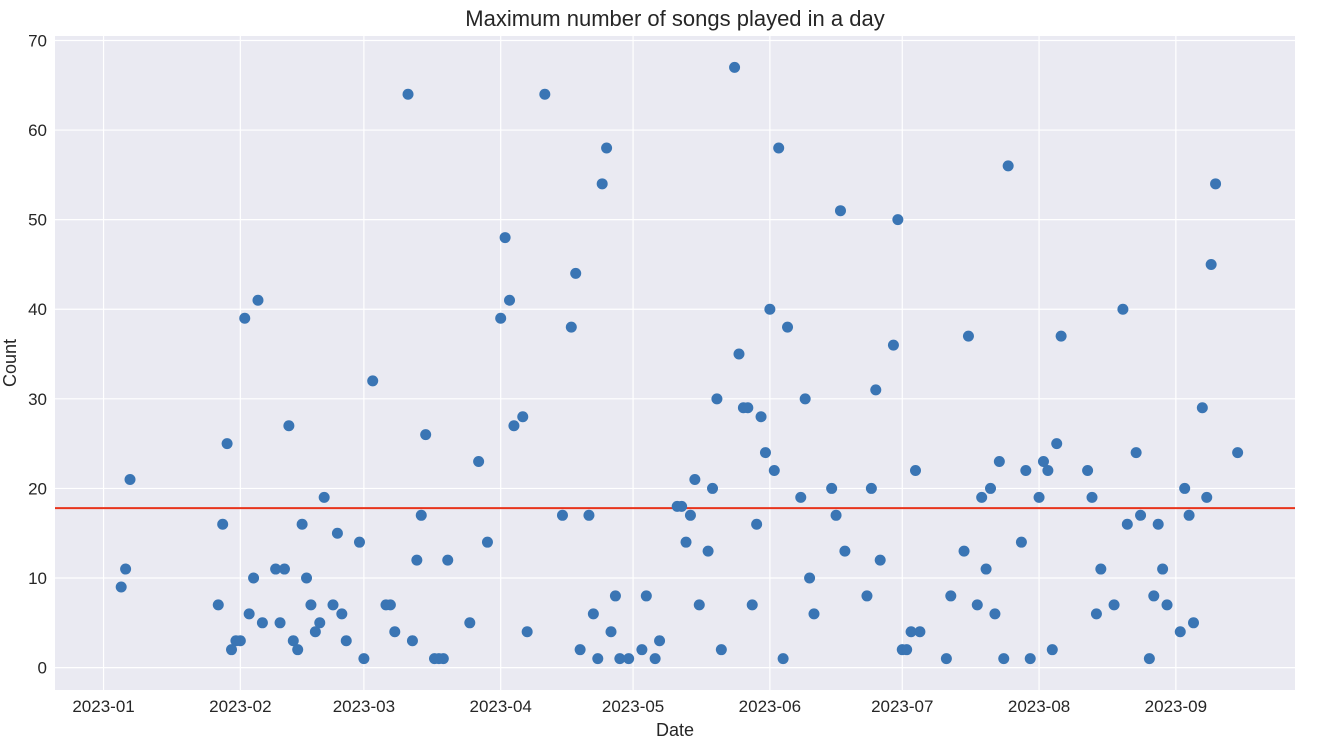 The image size is (1327, 747). Describe the element at coordinates (770, 706) in the screenshot. I see `x-tick-label: 2023-06` at that location.